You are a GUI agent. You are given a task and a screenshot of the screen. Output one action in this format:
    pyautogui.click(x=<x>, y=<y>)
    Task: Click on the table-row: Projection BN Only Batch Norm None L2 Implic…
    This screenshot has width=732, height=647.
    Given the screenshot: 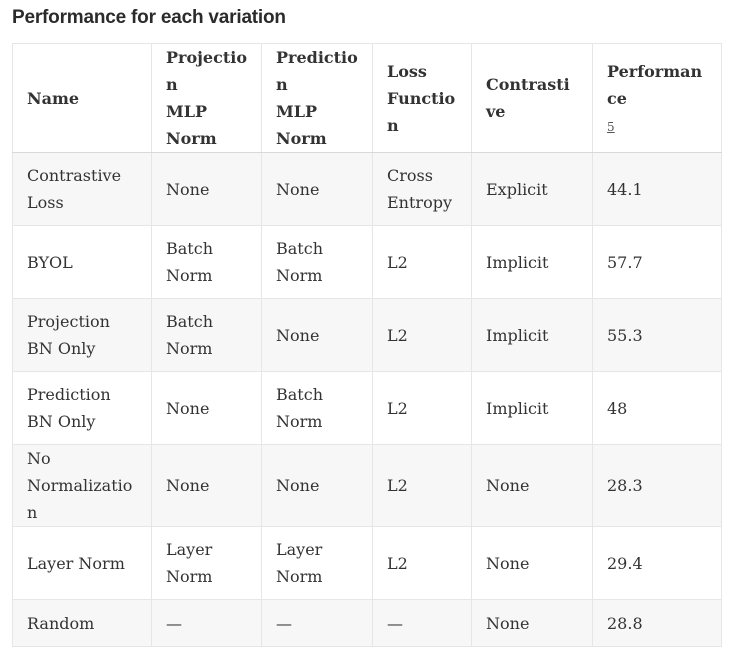 What is the action you would take?
    pyautogui.click(x=367, y=335)
    